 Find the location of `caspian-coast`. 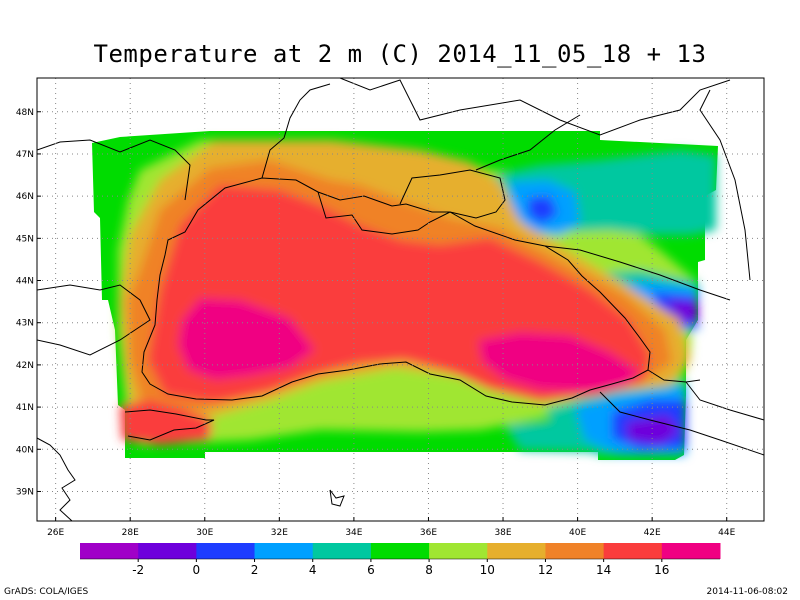

caspian-coast is located at coordinates (725, 185).